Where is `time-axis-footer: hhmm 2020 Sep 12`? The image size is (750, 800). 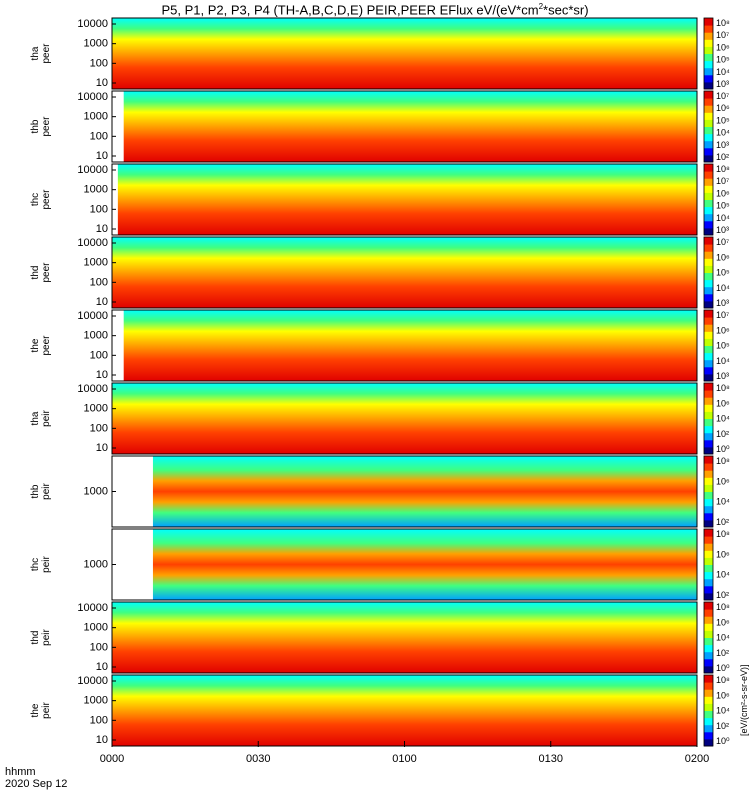 time-axis-footer: hhmm 2020 Sep 12 is located at coordinates (36, 778).